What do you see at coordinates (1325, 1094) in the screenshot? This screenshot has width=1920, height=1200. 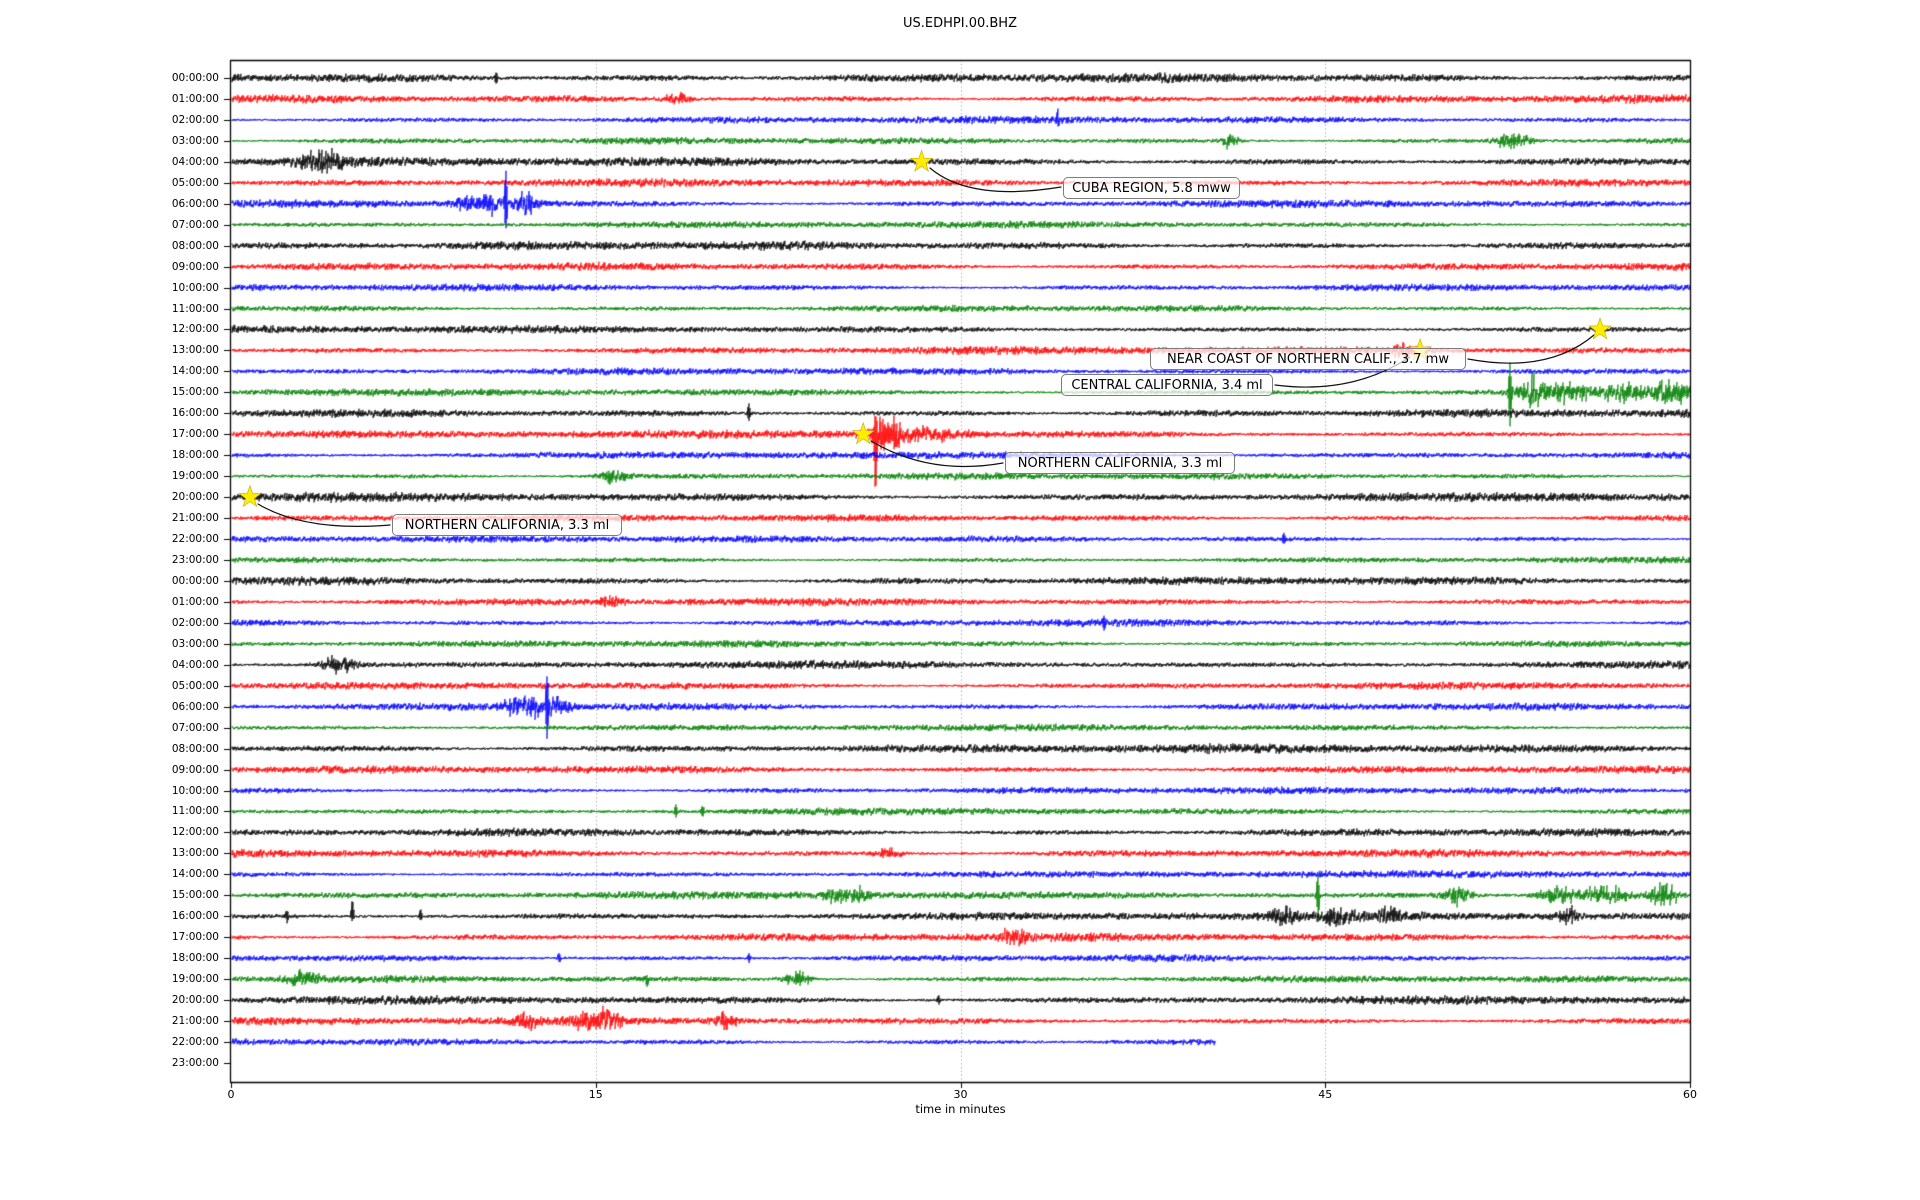 I see `x-tick-label: 45` at bounding box center [1325, 1094].